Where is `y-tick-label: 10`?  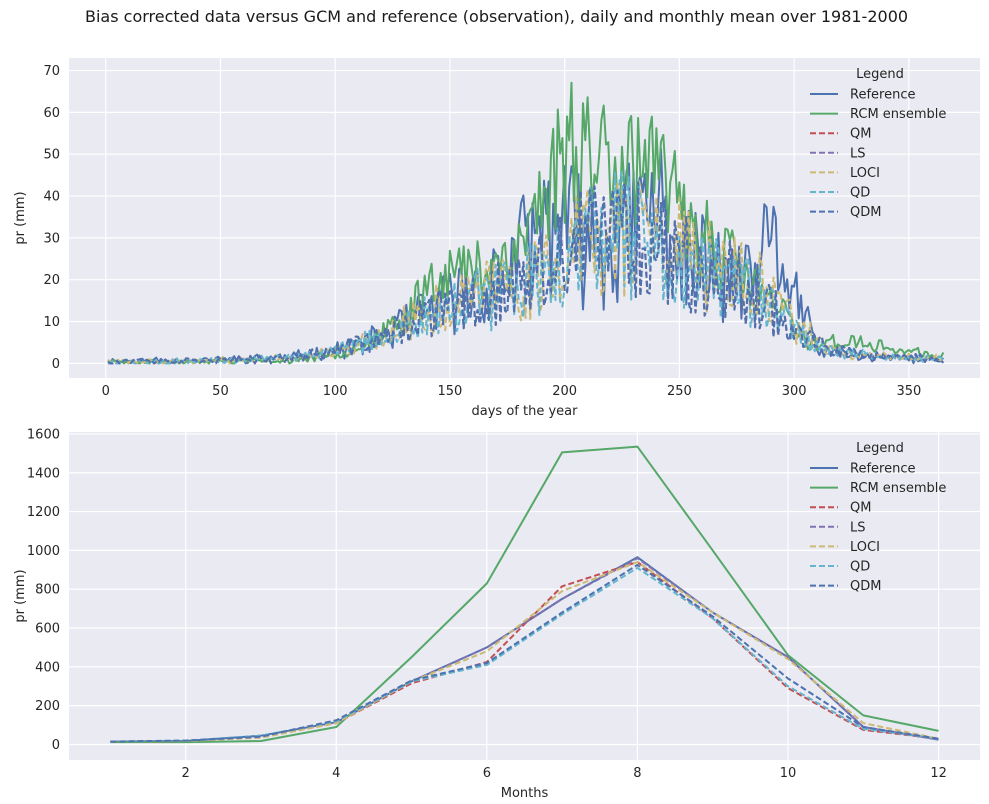
y-tick-label: 10 is located at coordinates (51, 322).